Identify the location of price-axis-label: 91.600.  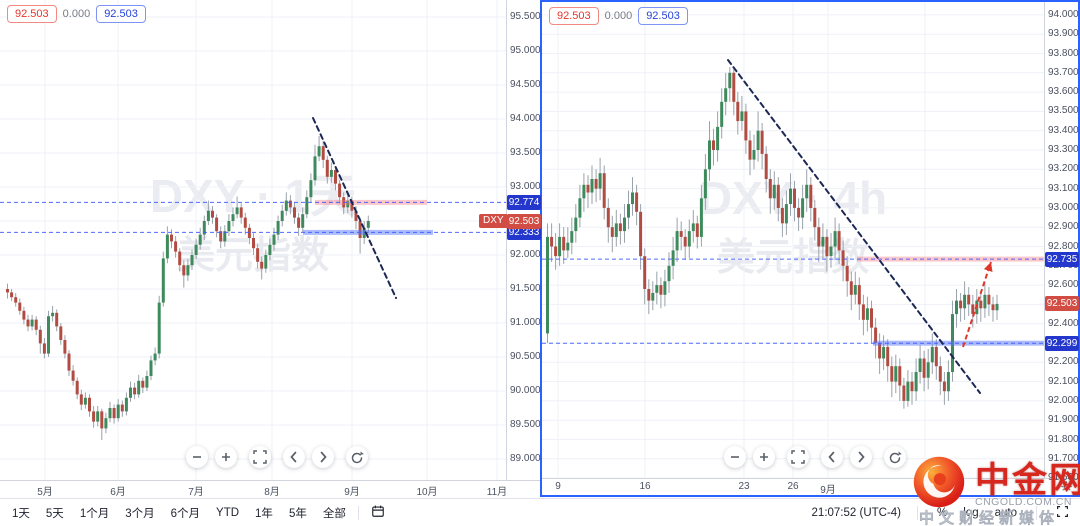
(1063, 478).